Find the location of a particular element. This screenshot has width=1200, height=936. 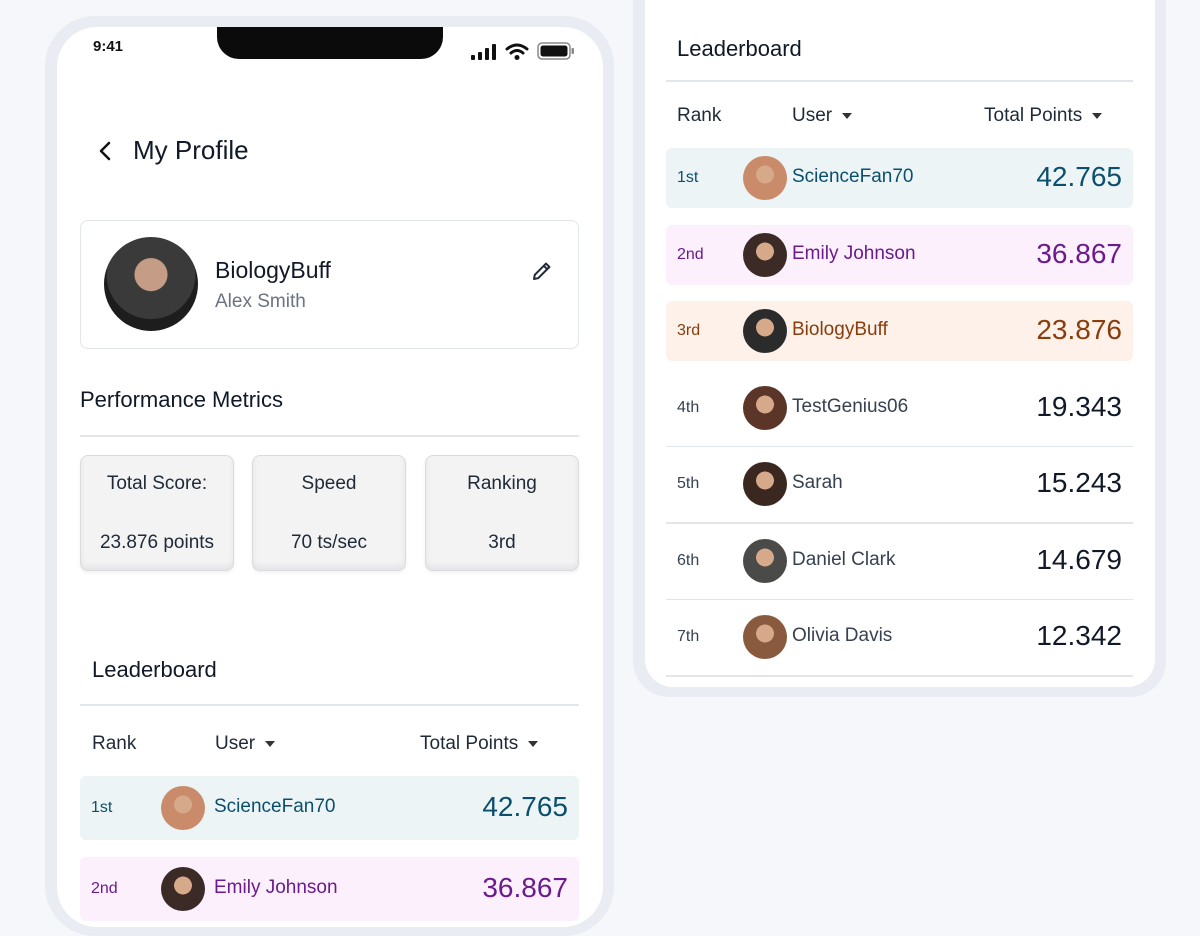

metrics-title: Performance Metrics is located at coordinates (181, 399).